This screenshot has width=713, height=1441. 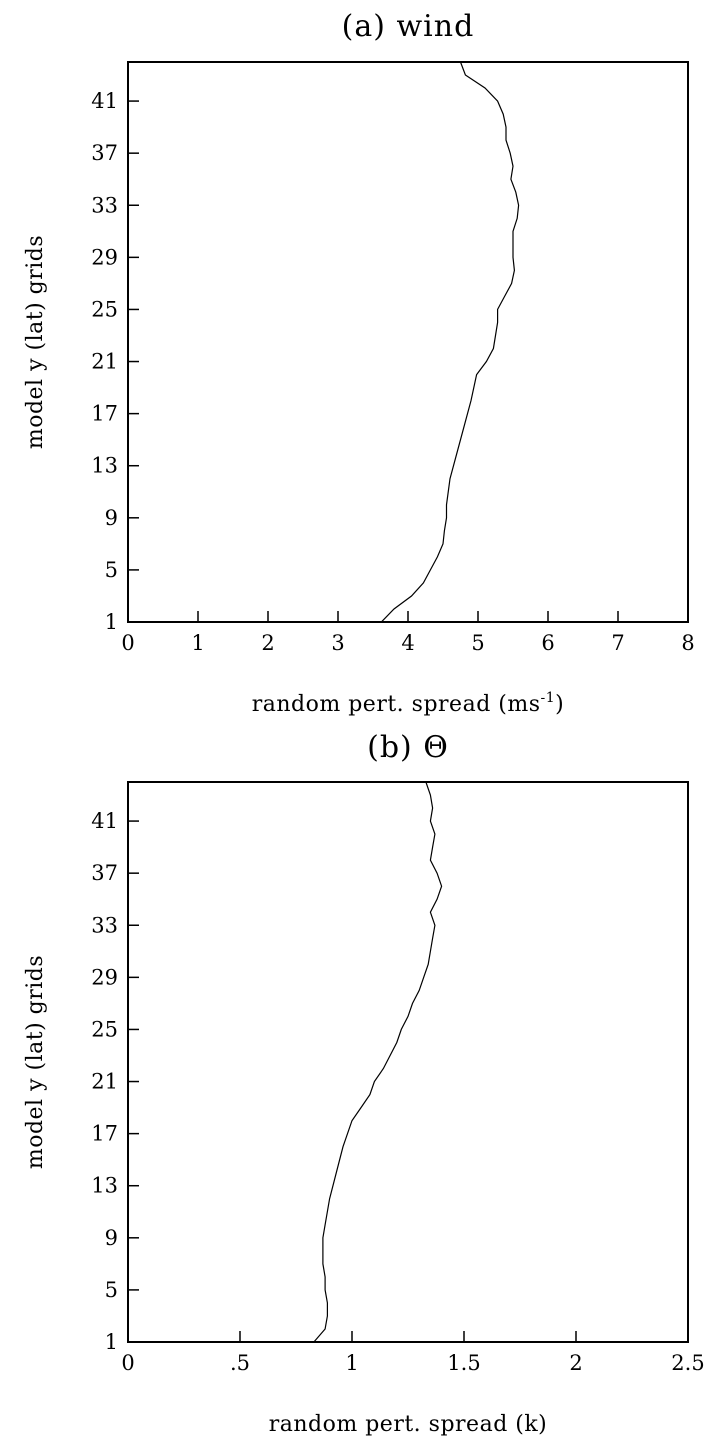 I want to click on x-tick-label: 2.5, so click(x=687, y=1363).